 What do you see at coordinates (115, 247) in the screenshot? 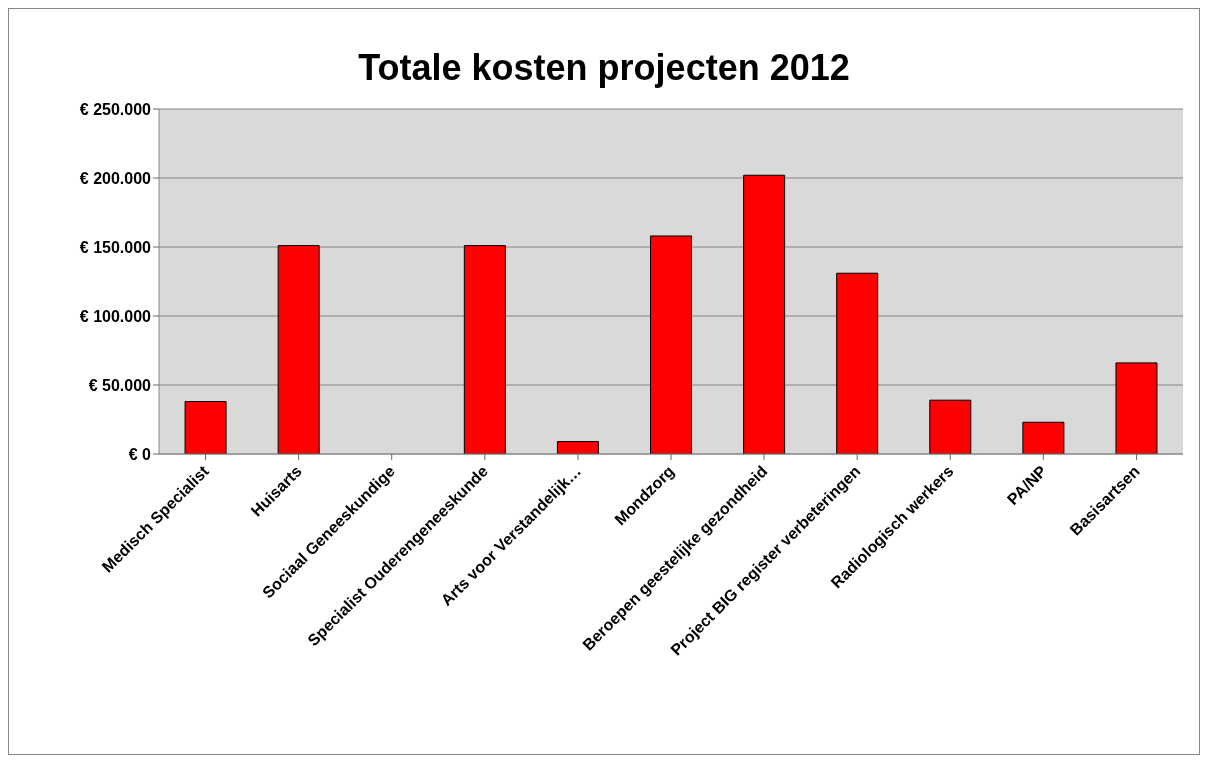
I see `y-tick-label: € 150.000` at bounding box center [115, 247].